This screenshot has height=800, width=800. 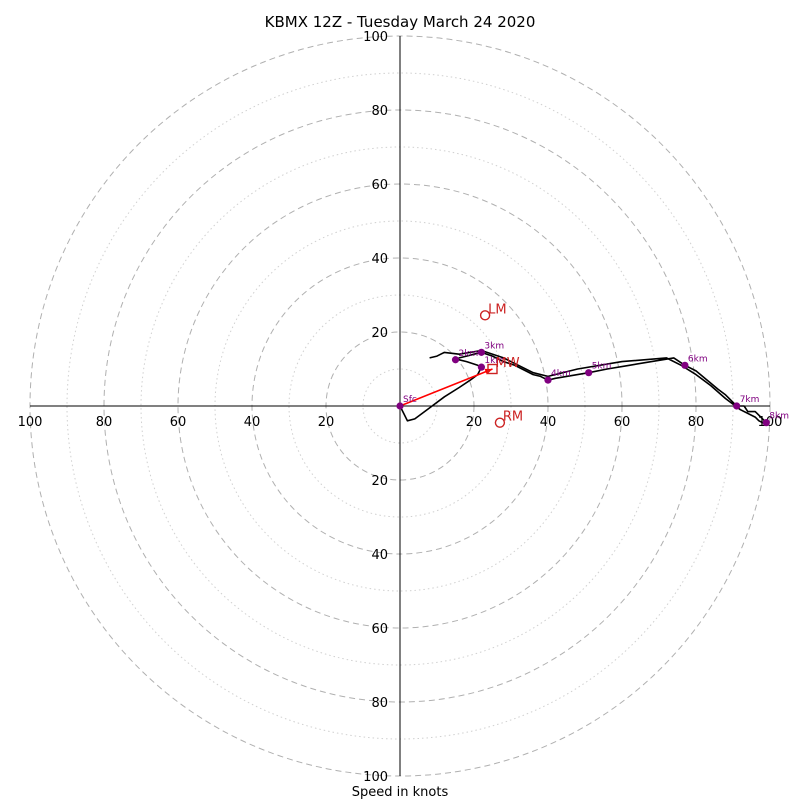 I want to click on height-point-7km, so click(x=737, y=406).